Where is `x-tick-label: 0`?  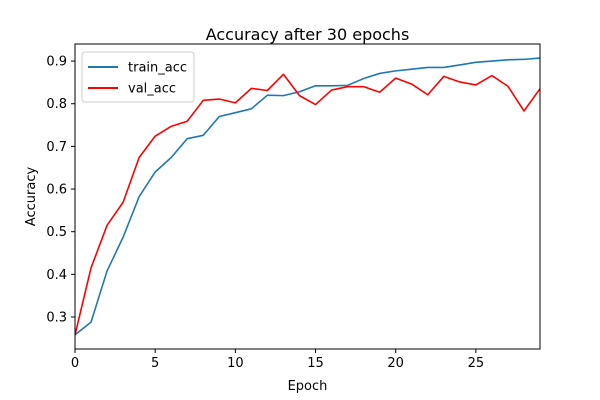
x-tick-label: 0 is located at coordinates (75, 363).